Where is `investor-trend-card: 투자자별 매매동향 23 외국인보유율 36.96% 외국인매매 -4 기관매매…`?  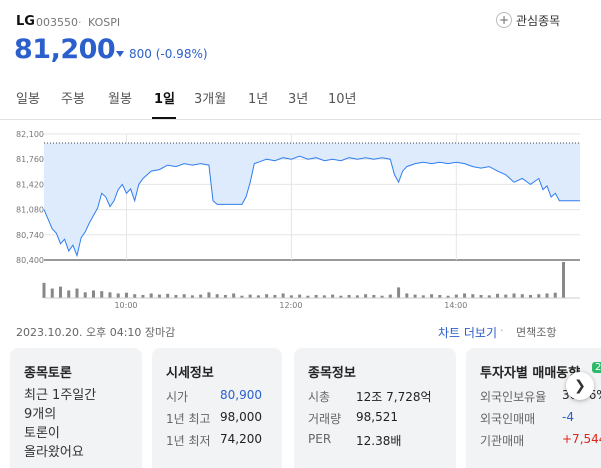
investor-trend-card: 투자자별 매매동향 23 외국인보유율 36.96% 외국인매매 -4 기관매매… is located at coordinates (533, 408).